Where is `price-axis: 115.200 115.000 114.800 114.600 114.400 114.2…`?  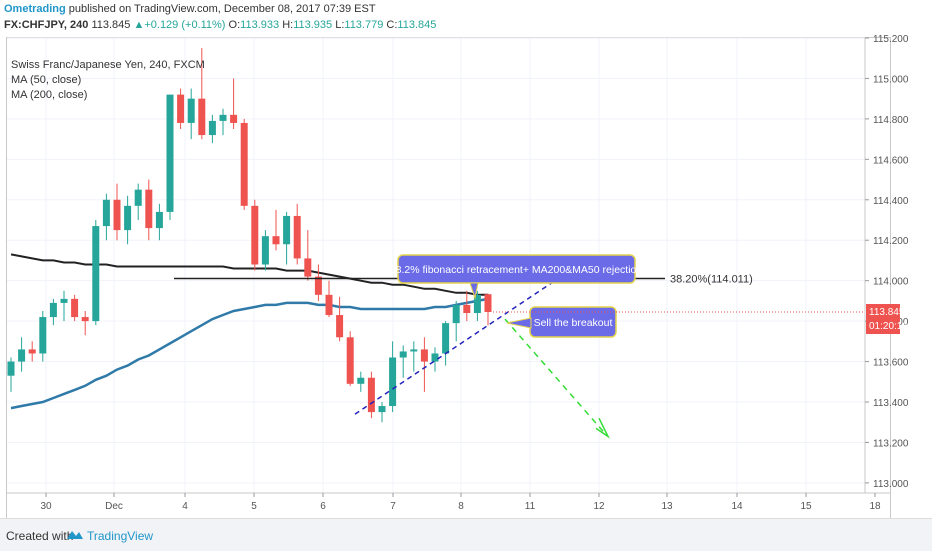
price-axis: 115.200 115.000 114.800 114.600 114.400 114.2… is located at coordinates (887, 262).